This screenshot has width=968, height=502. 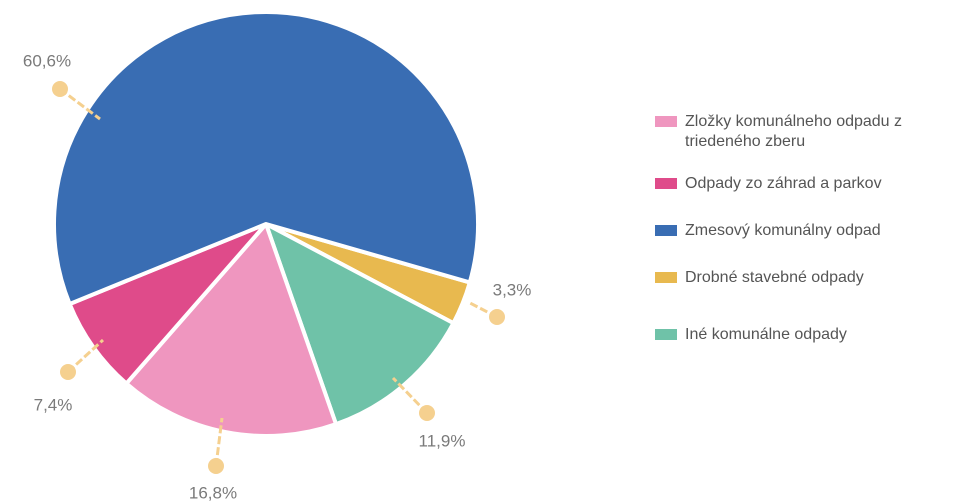 I want to click on legend-label: Zmesový komunálny odpad, so click(x=783, y=230).